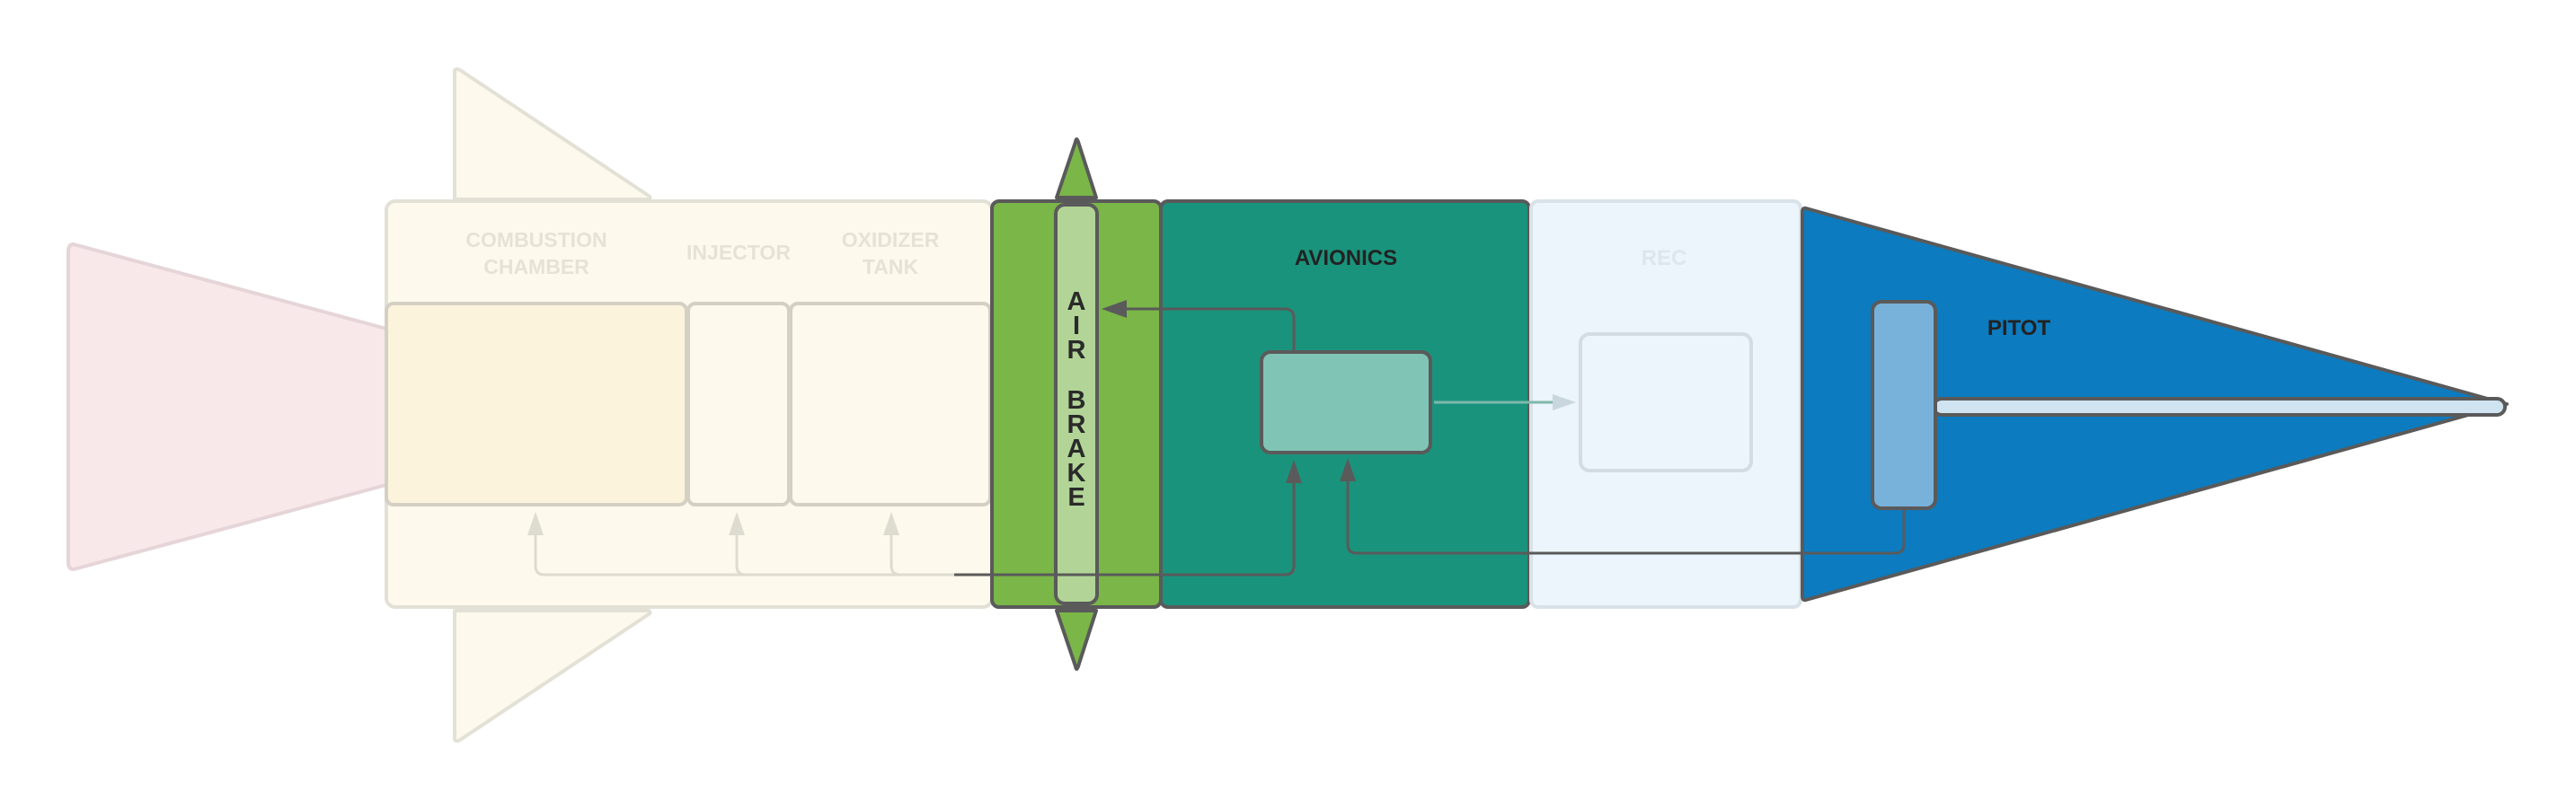 The width and height of the screenshot is (2576, 810). Describe the element at coordinates (1077, 326) in the screenshot. I see `air-brake-letter: I` at that location.